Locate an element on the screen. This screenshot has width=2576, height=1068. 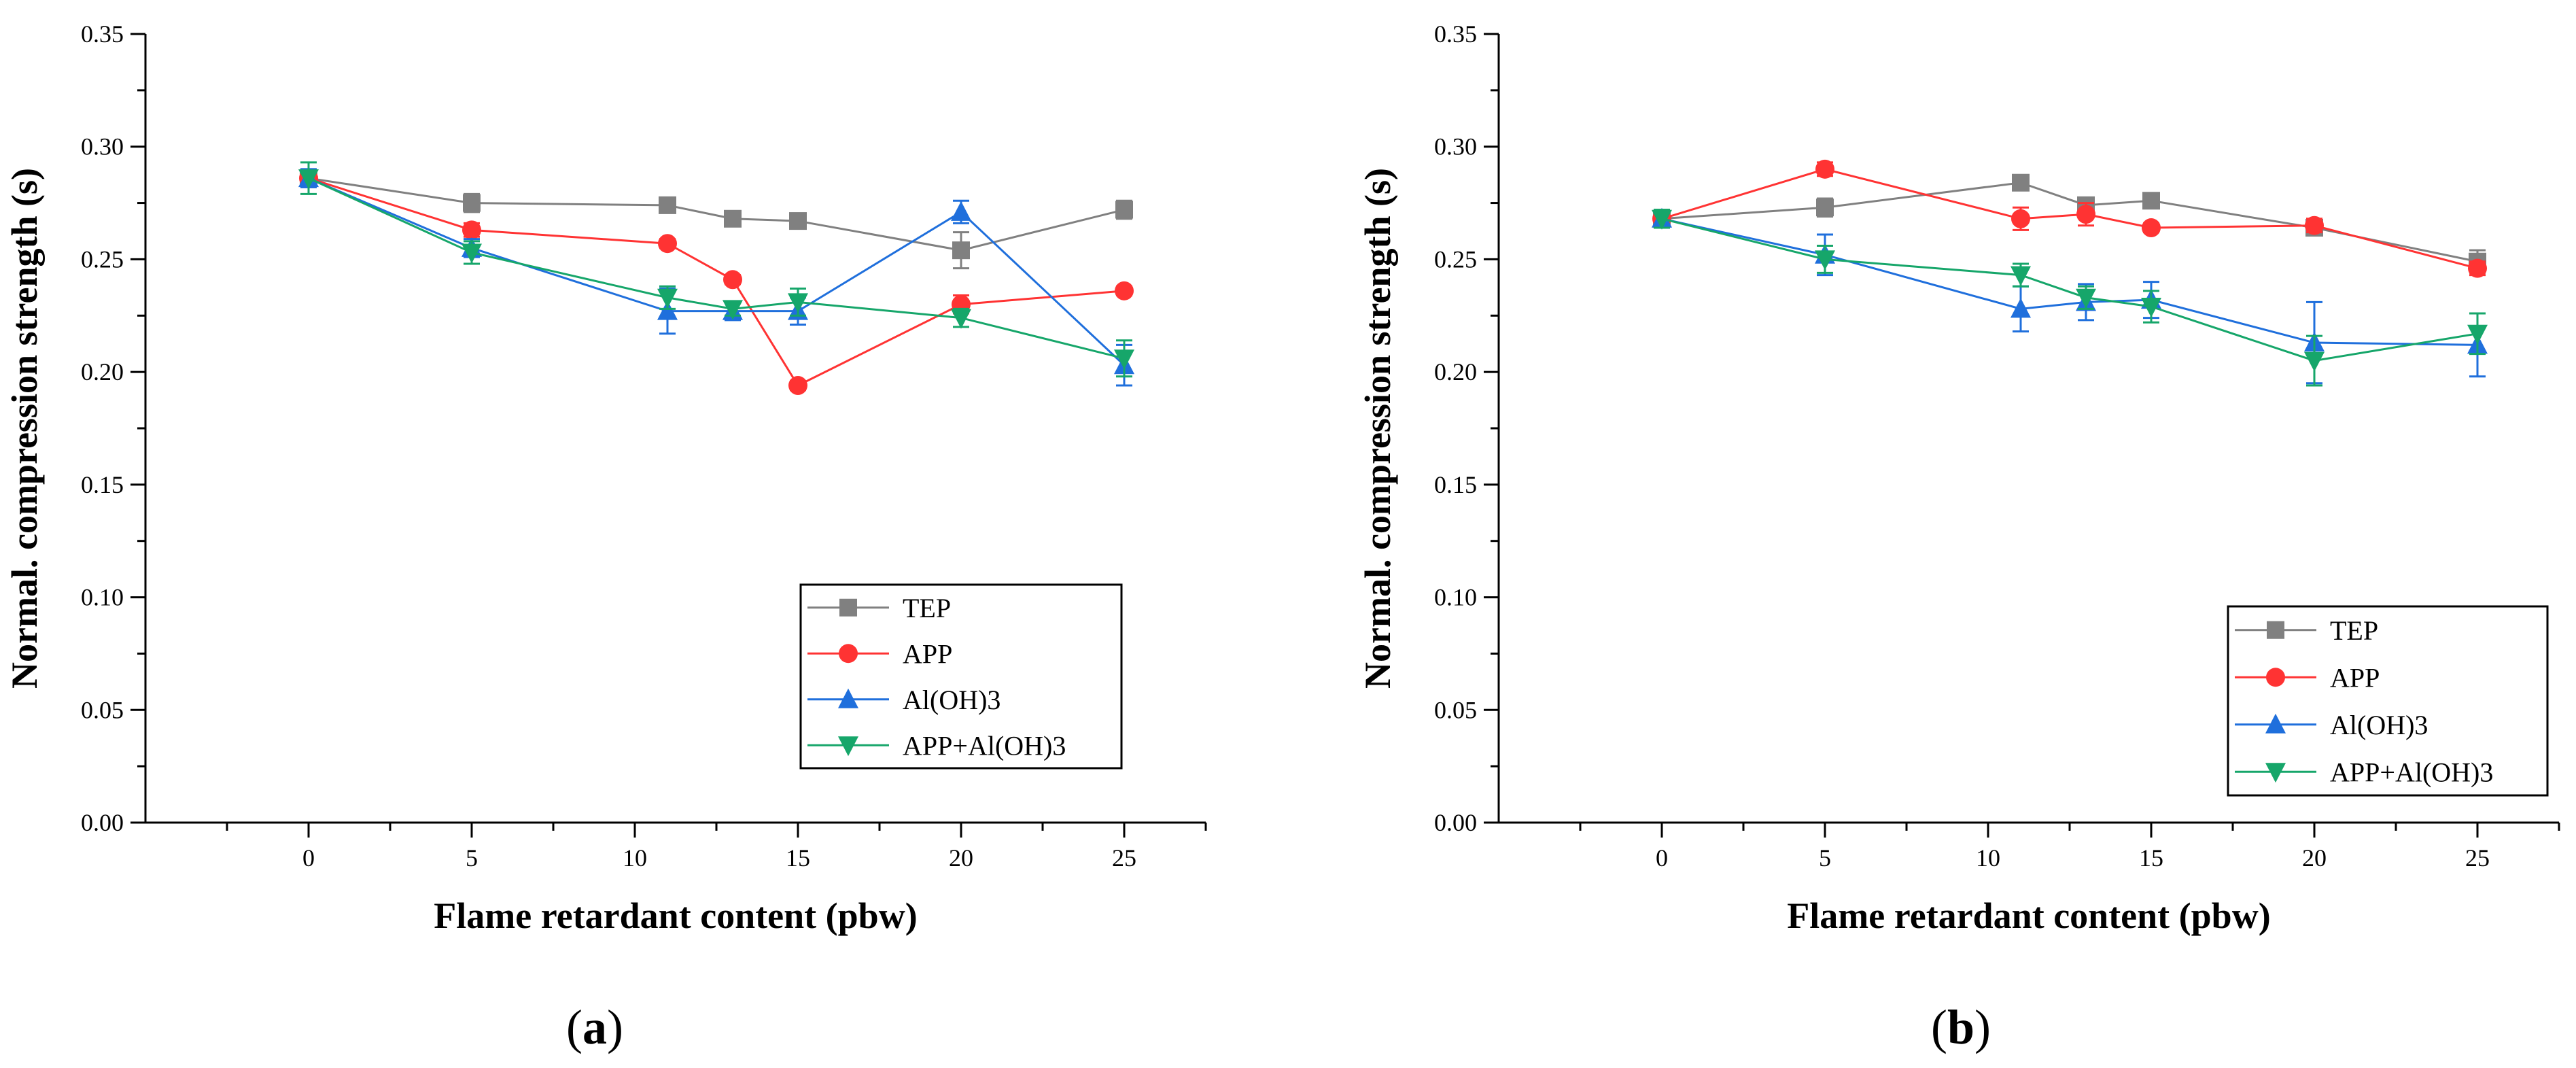
y-tick-label: 0.30 is located at coordinates (1455, 146).